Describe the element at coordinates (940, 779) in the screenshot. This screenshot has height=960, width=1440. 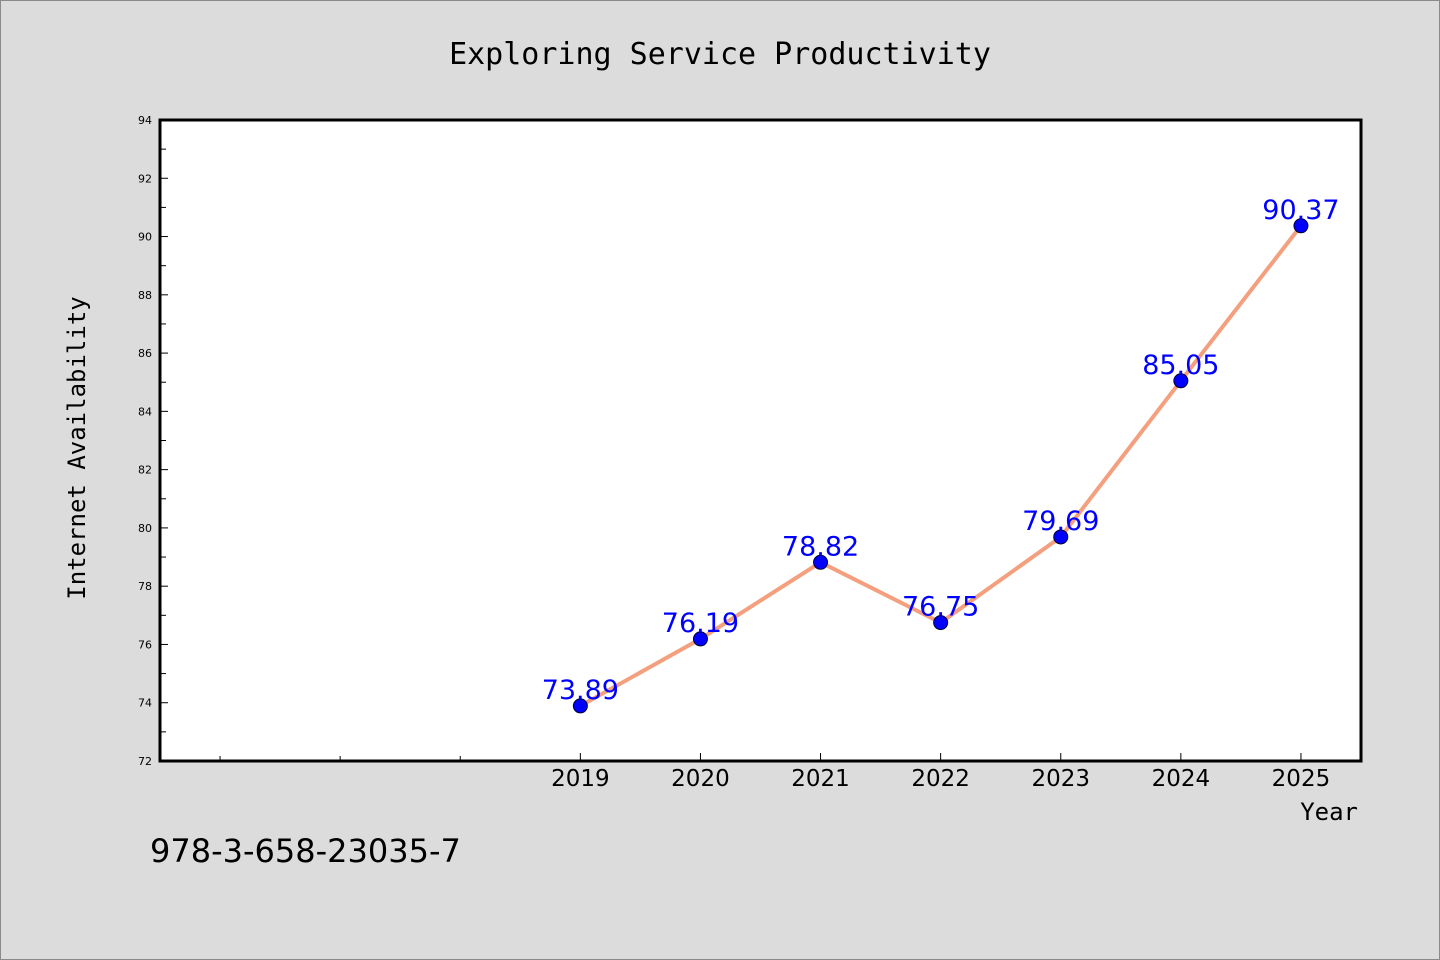
I see `x-tick-label: 2022` at that location.